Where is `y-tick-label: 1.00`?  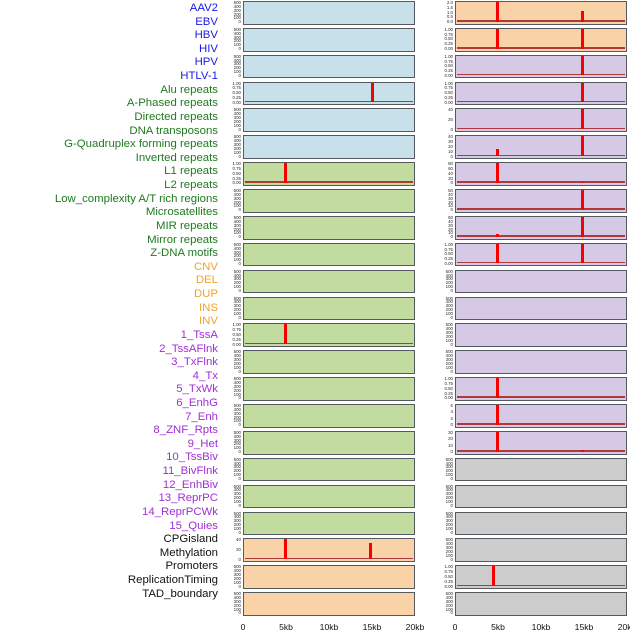
y-tick-label: 1.00 is located at coordinates (448, 83).